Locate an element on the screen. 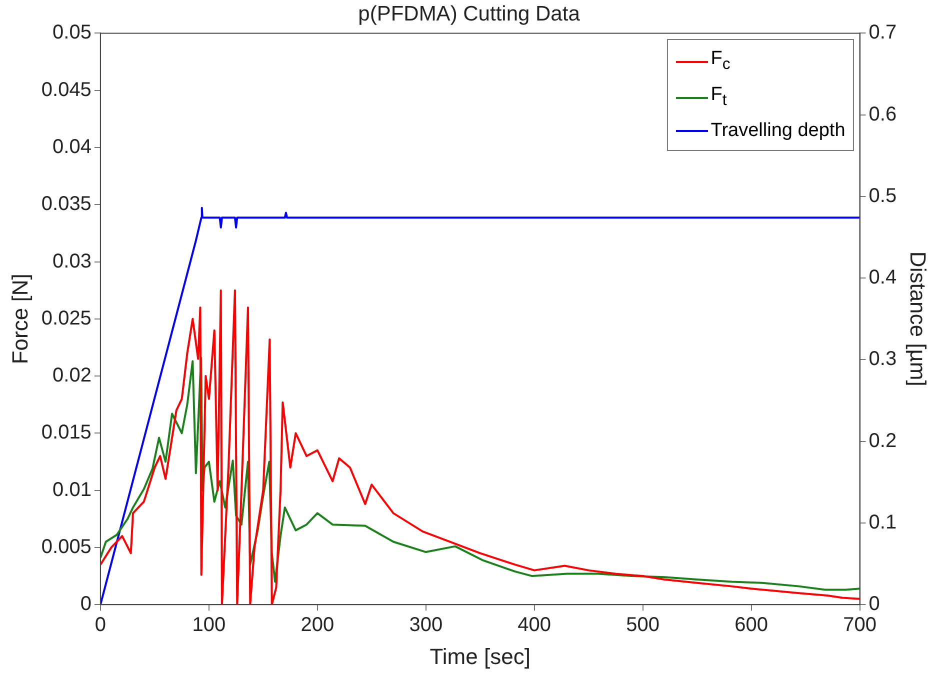 Image resolution: width=942 pixels, height=679 pixels. x-tick-label: 0 is located at coordinates (100, 625).